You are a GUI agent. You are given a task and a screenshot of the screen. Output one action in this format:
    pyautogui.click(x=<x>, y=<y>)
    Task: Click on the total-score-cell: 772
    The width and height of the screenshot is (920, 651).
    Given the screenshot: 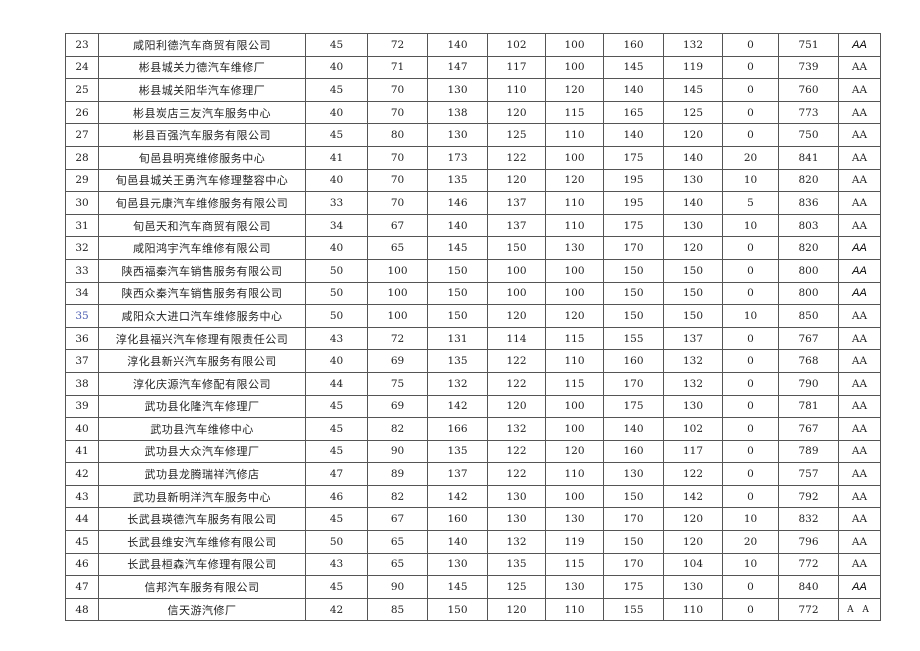 What is the action you would take?
    pyautogui.click(x=808, y=609)
    